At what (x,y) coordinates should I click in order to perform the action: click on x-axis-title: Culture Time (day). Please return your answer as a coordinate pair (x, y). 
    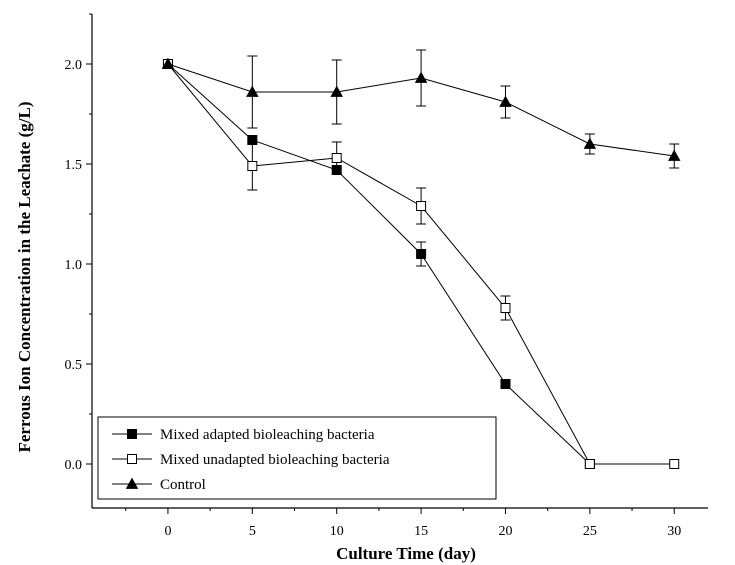
    Looking at the image, I should click on (406, 553).